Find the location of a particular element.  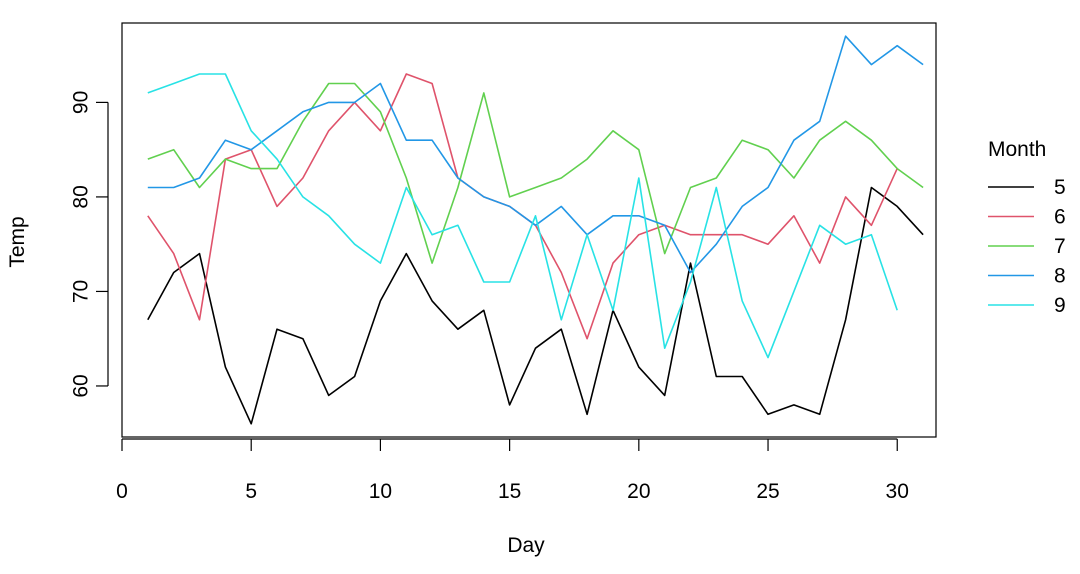

legend-label-6: 6 is located at coordinates (1060, 217).